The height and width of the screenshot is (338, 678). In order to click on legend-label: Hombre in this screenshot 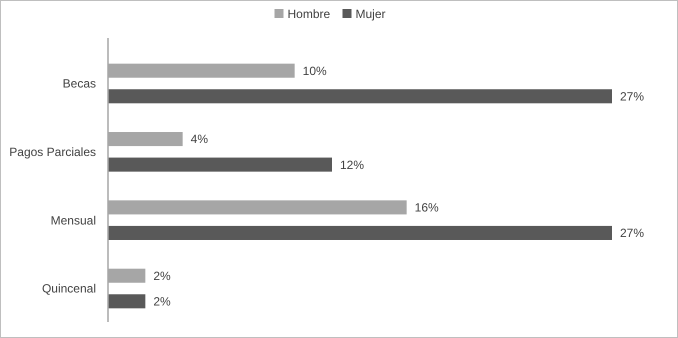, I will do `click(309, 14)`.